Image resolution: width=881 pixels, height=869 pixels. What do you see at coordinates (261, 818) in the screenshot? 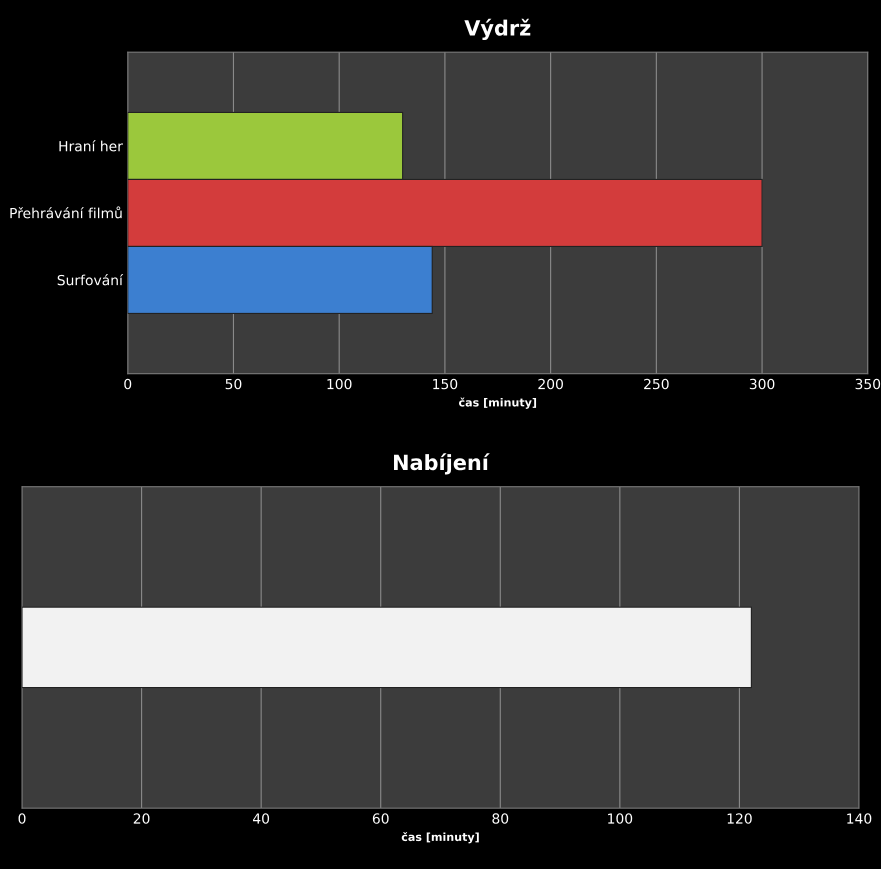
I see `x-tick-label: 40` at bounding box center [261, 818].